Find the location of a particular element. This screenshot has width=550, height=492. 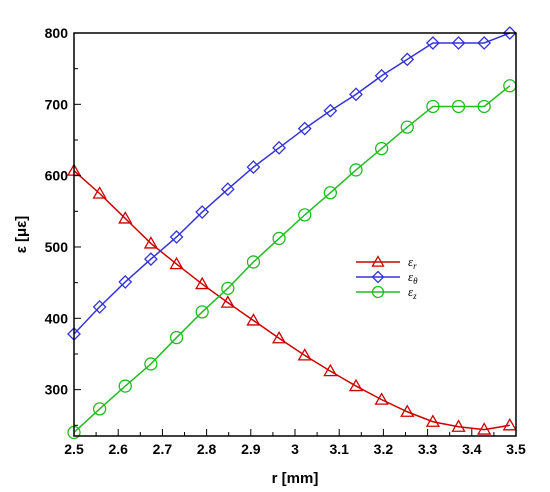

x-tick-label: 2.5 is located at coordinates (74, 449).